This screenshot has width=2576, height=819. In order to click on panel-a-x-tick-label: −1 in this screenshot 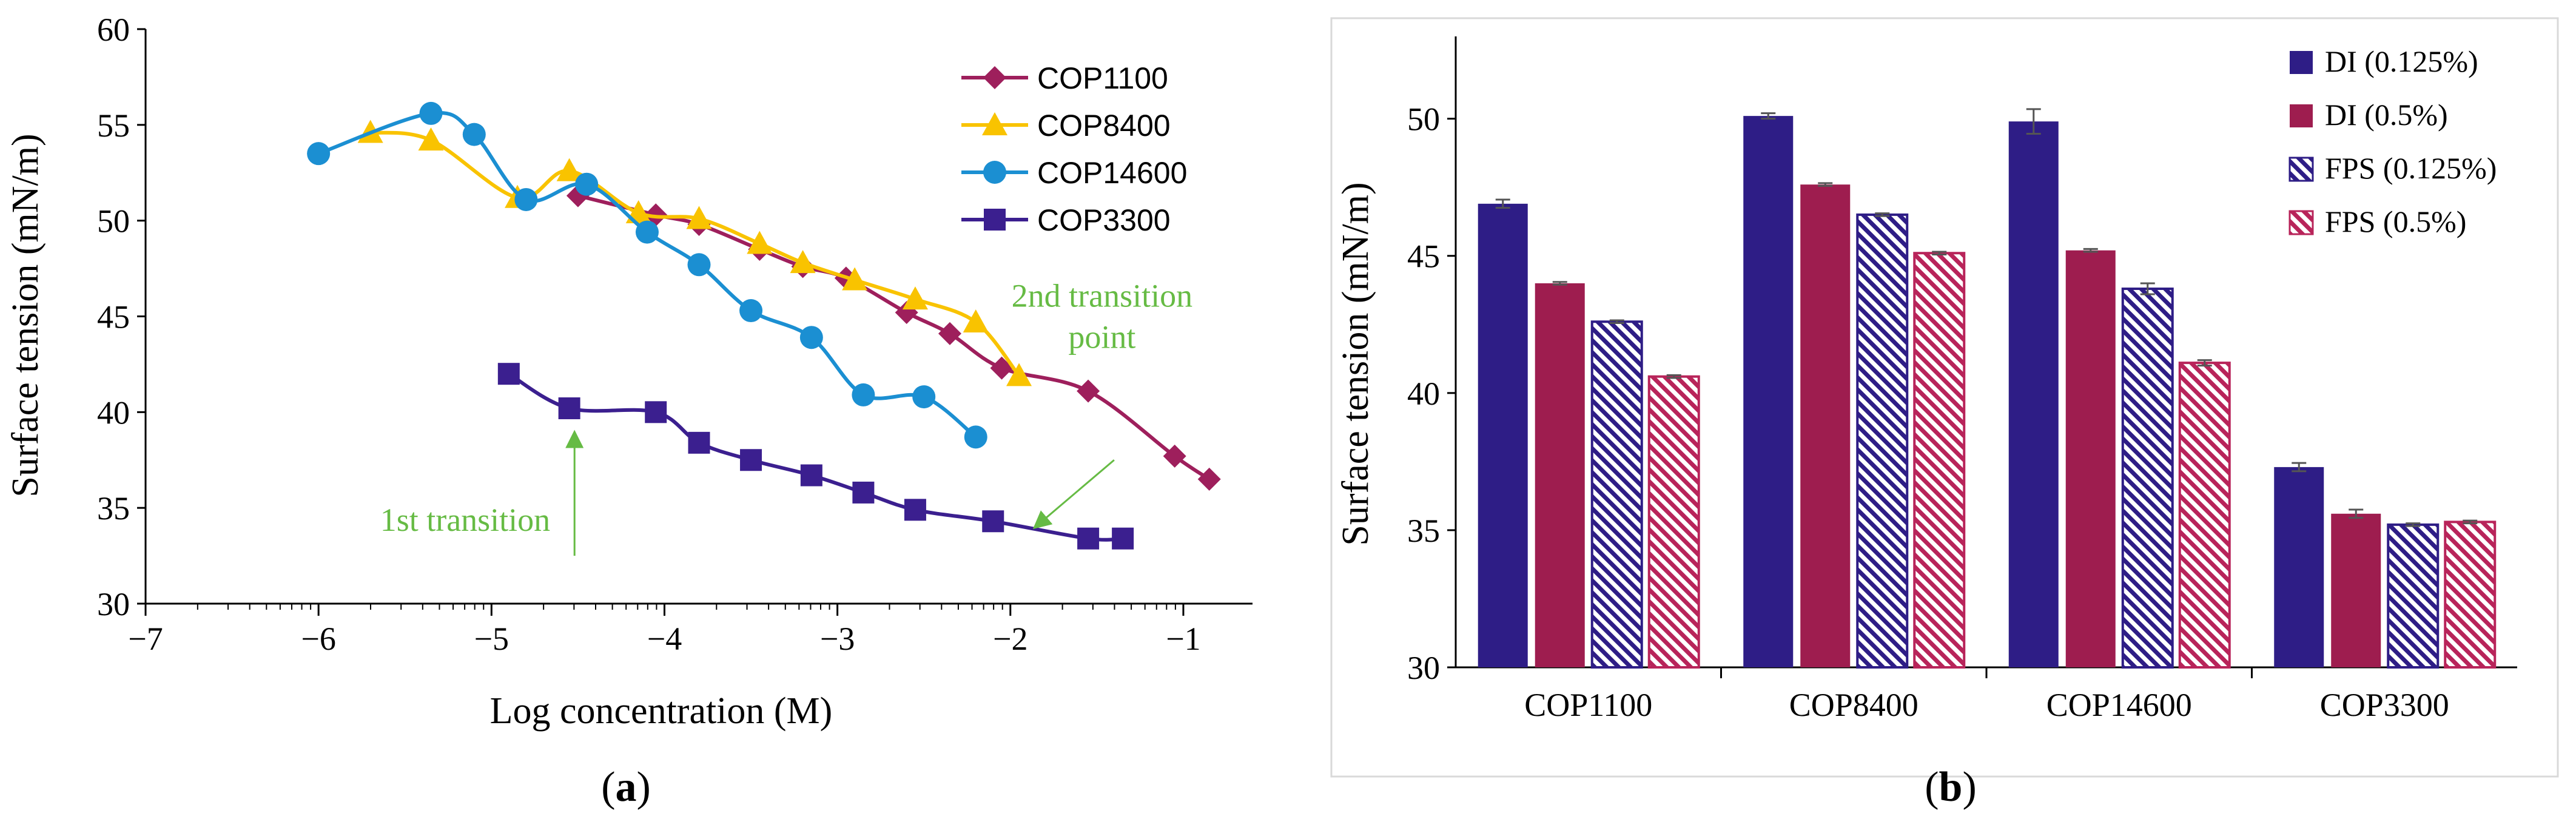, I will do `click(1183, 639)`.